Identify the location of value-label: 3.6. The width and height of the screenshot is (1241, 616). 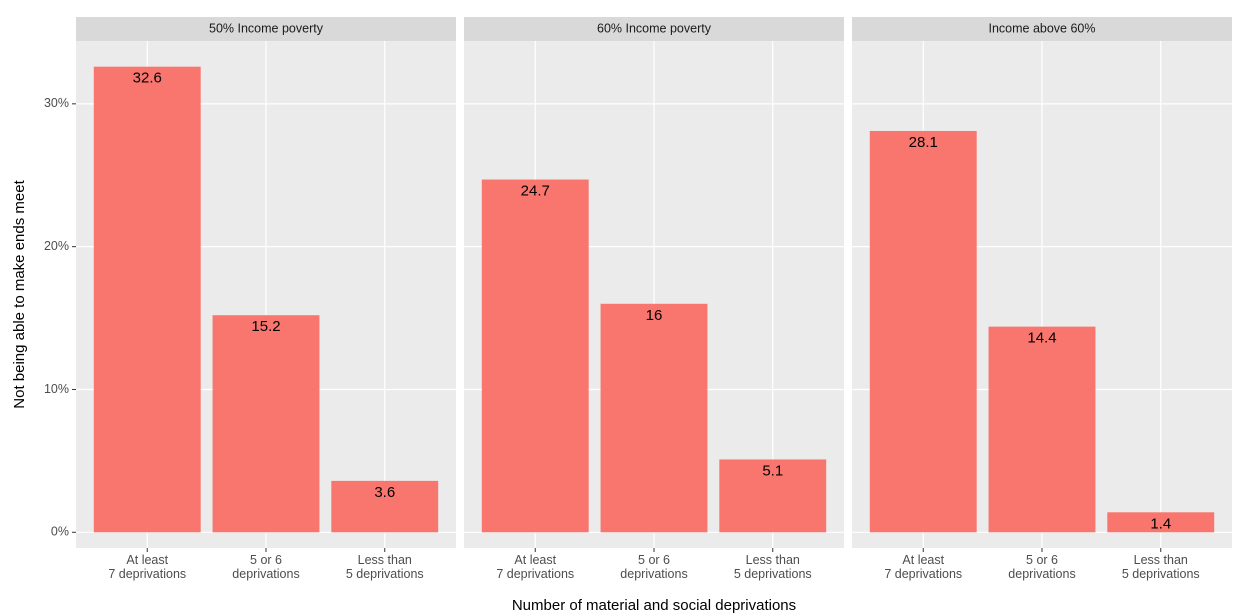
(384, 492).